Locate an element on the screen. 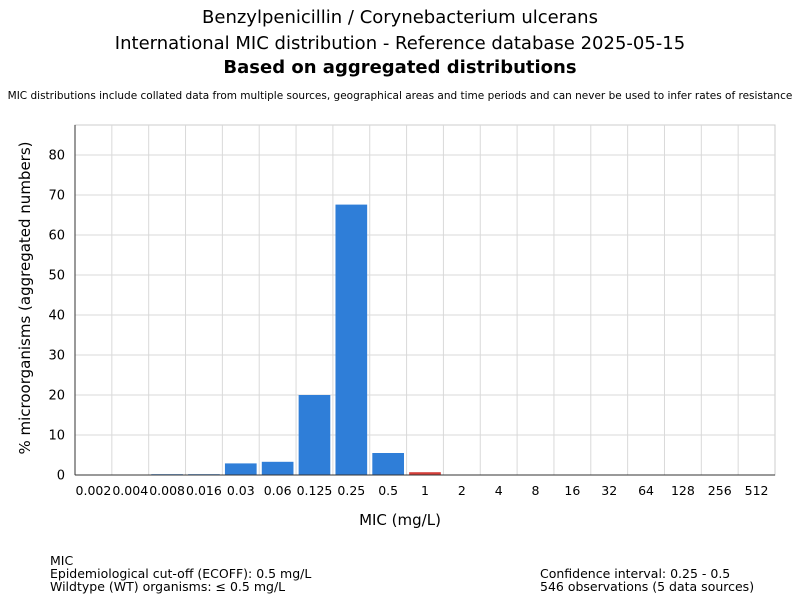  x-tick-label: 8 is located at coordinates (536, 490).